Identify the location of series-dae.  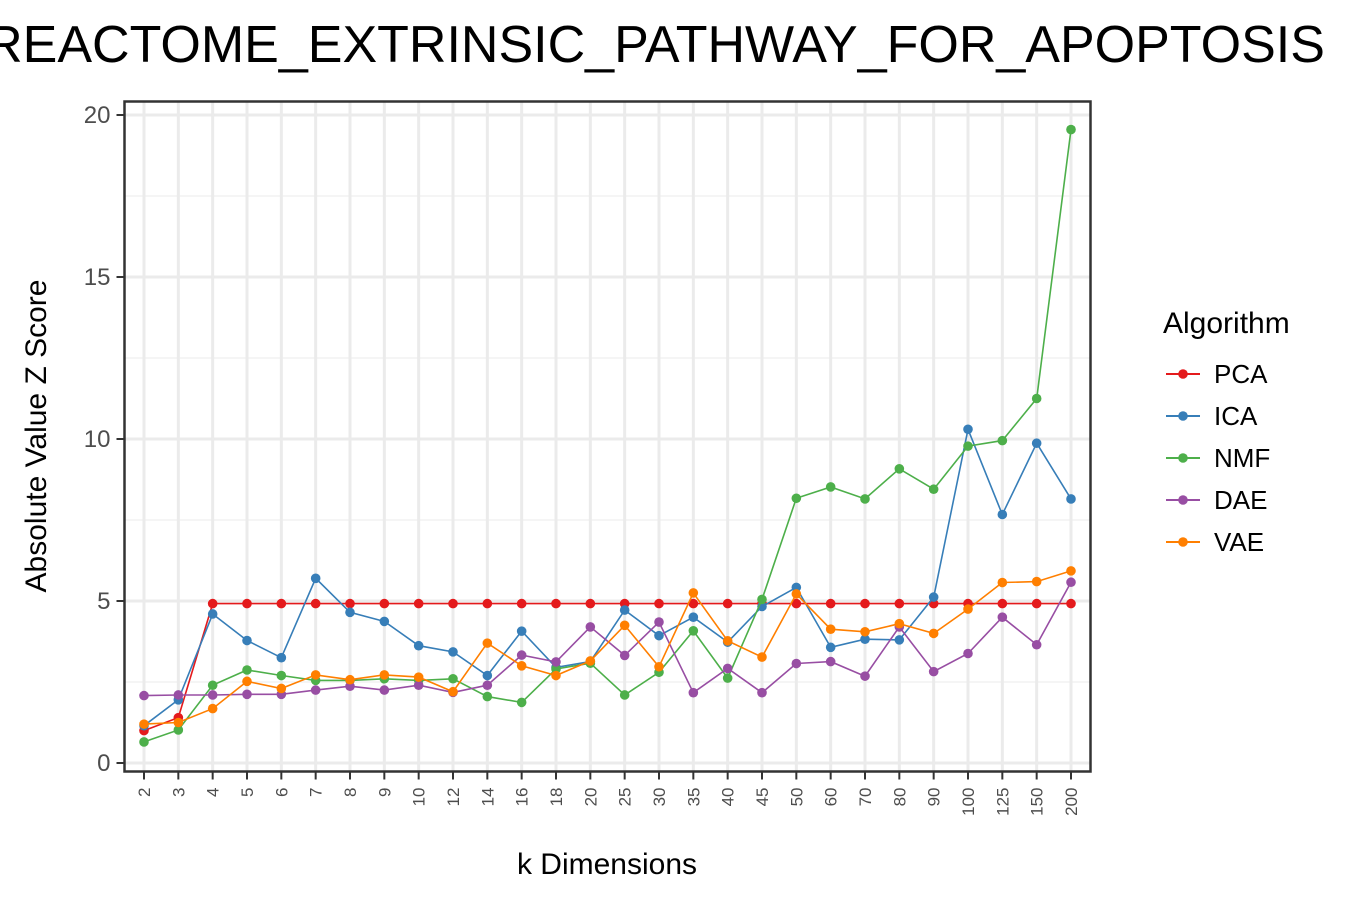
(607, 639).